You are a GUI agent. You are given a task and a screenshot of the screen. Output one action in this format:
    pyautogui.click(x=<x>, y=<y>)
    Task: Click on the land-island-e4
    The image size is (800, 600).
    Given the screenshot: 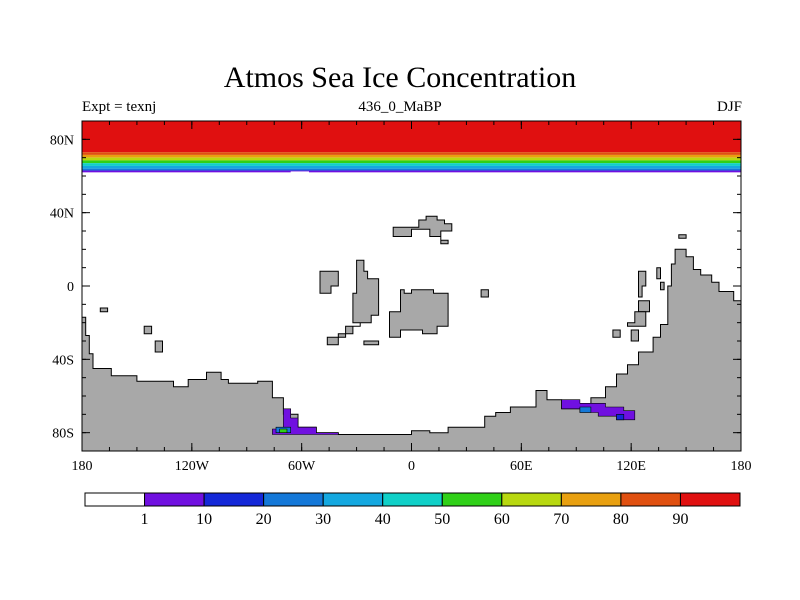 What is the action you would take?
    pyautogui.click(x=644, y=306)
    